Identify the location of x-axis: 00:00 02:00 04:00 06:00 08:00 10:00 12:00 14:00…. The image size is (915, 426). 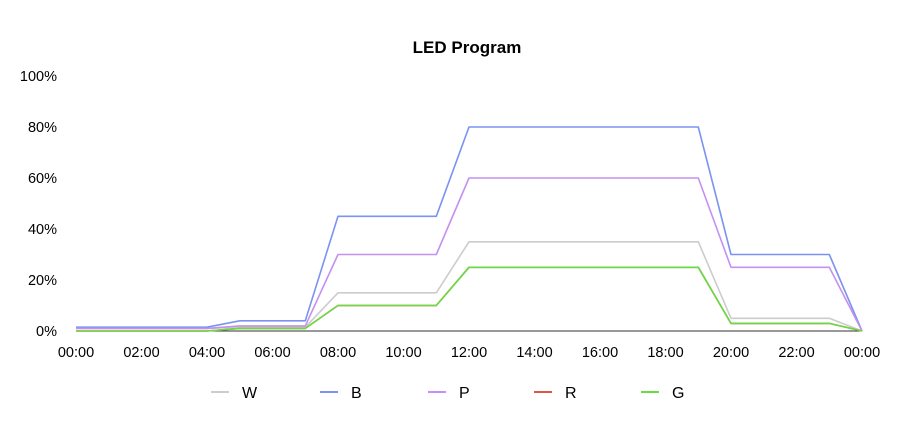
(469, 353).